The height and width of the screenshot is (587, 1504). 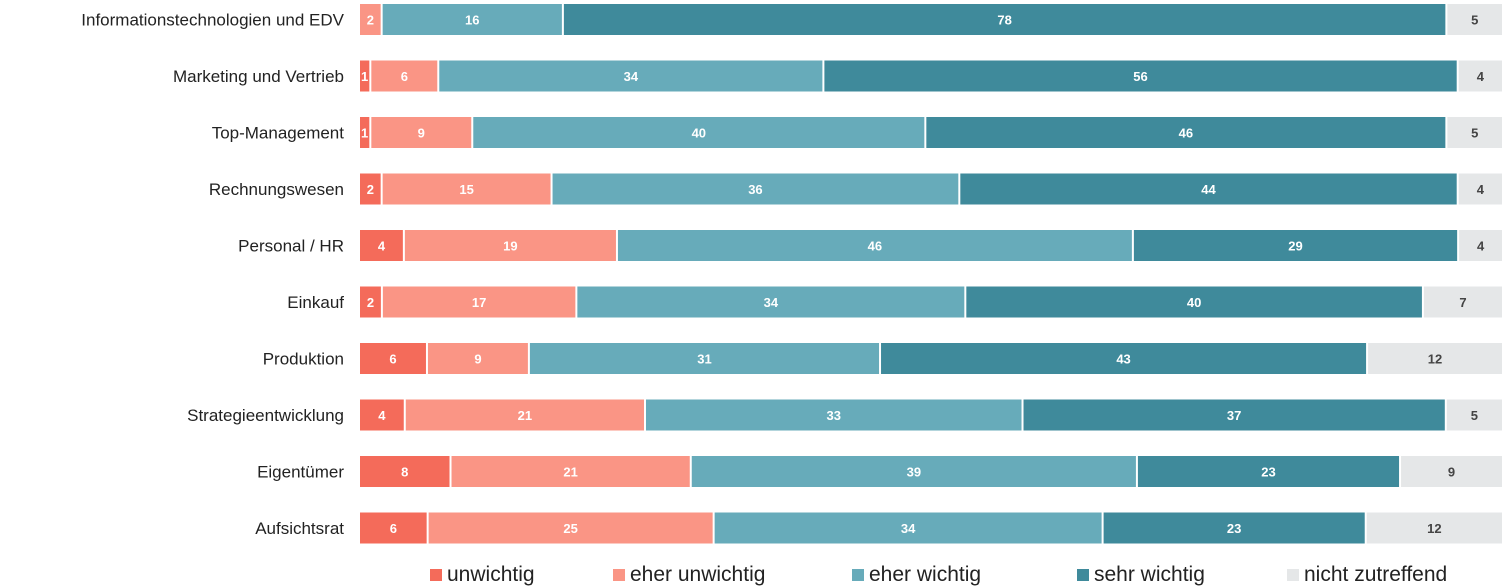 I want to click on data-label: 43, so click(x=1123, y=359).